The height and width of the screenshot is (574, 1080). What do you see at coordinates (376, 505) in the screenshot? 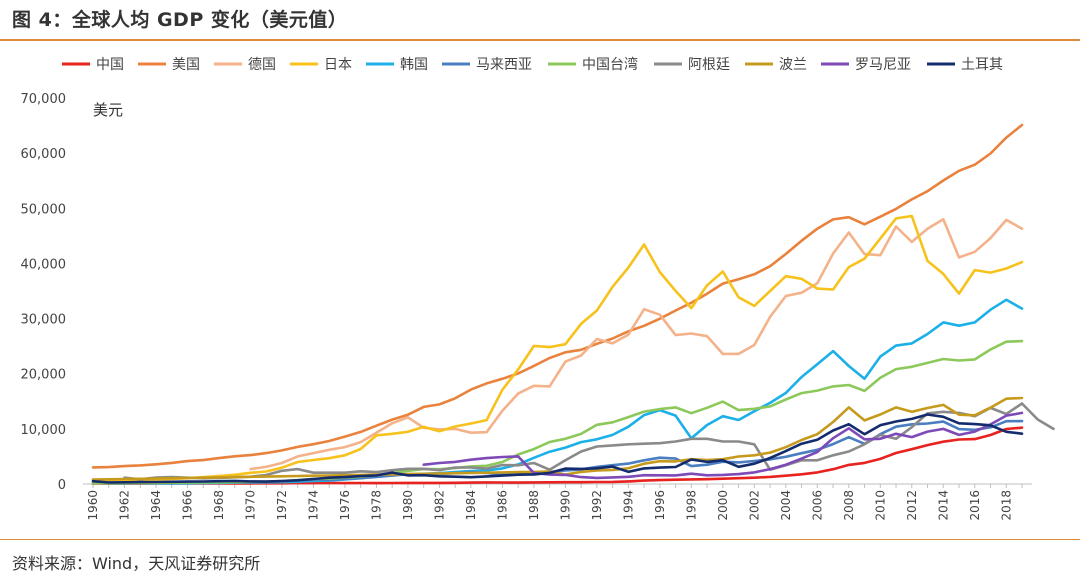
I see `x-tick-label: 1978` at bounding box center [376, 505].